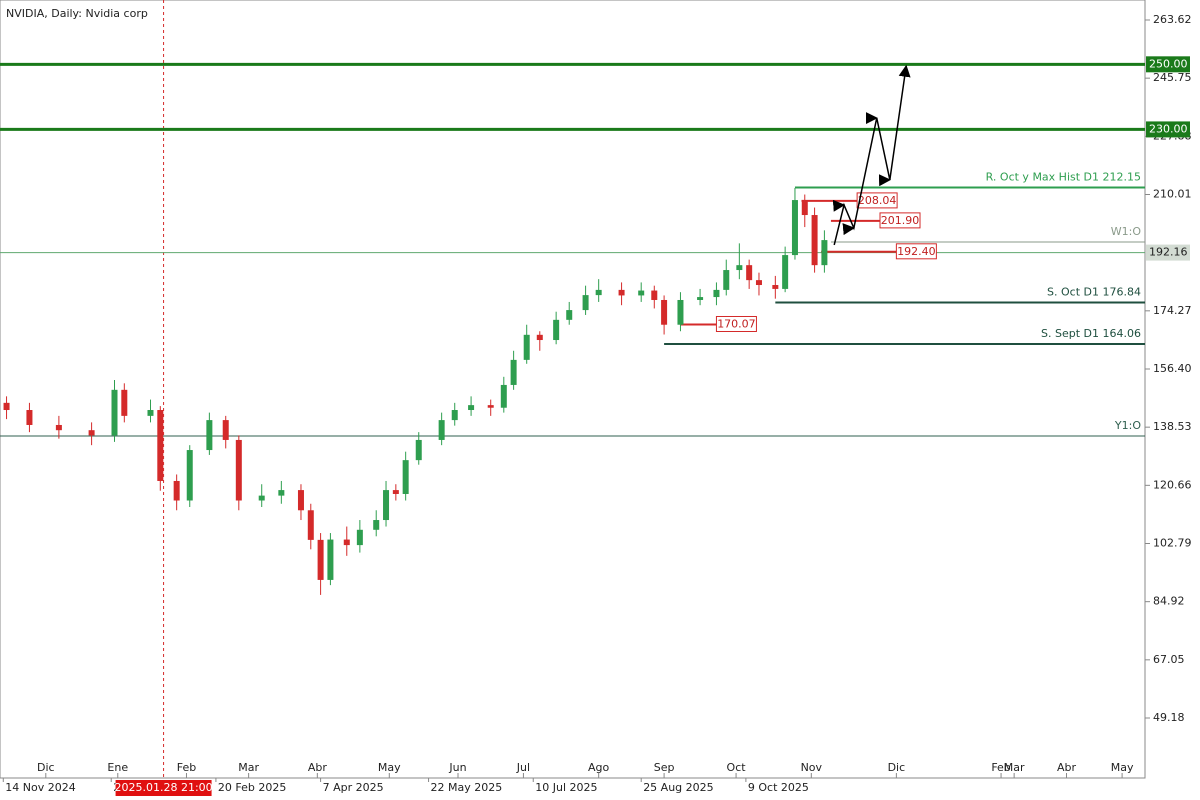  What do you see at coordinates (117, 767) in the screenshot?
I see `x-tick-label: Ene` at bounding box center [117, 767].